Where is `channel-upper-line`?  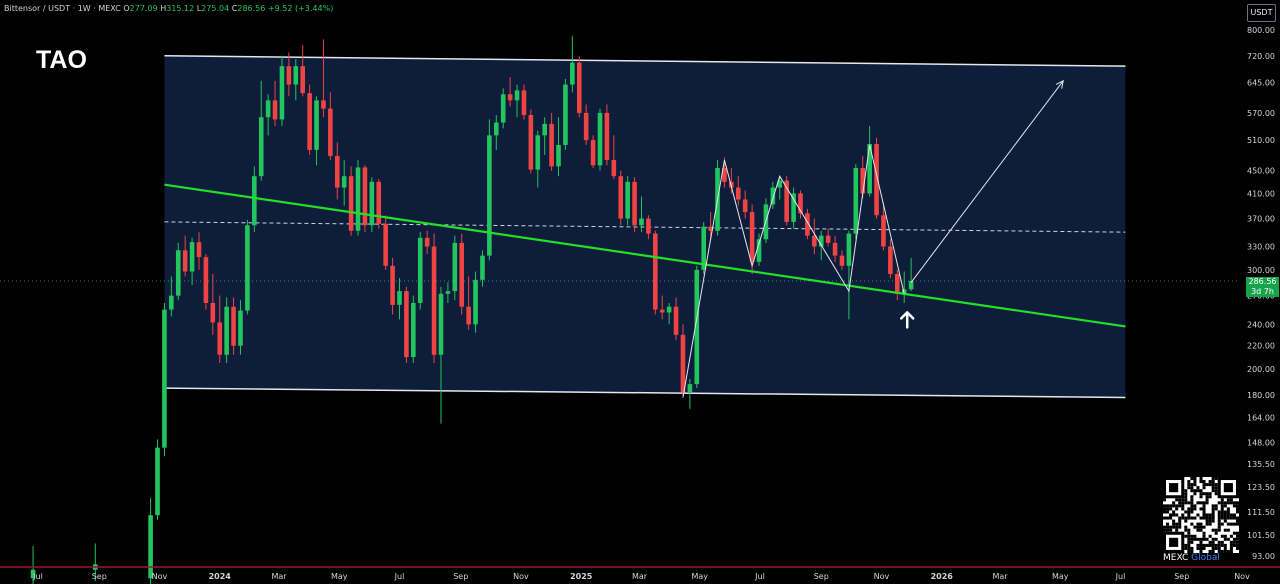 channel-upper-line is located at coordinates (645, 61).